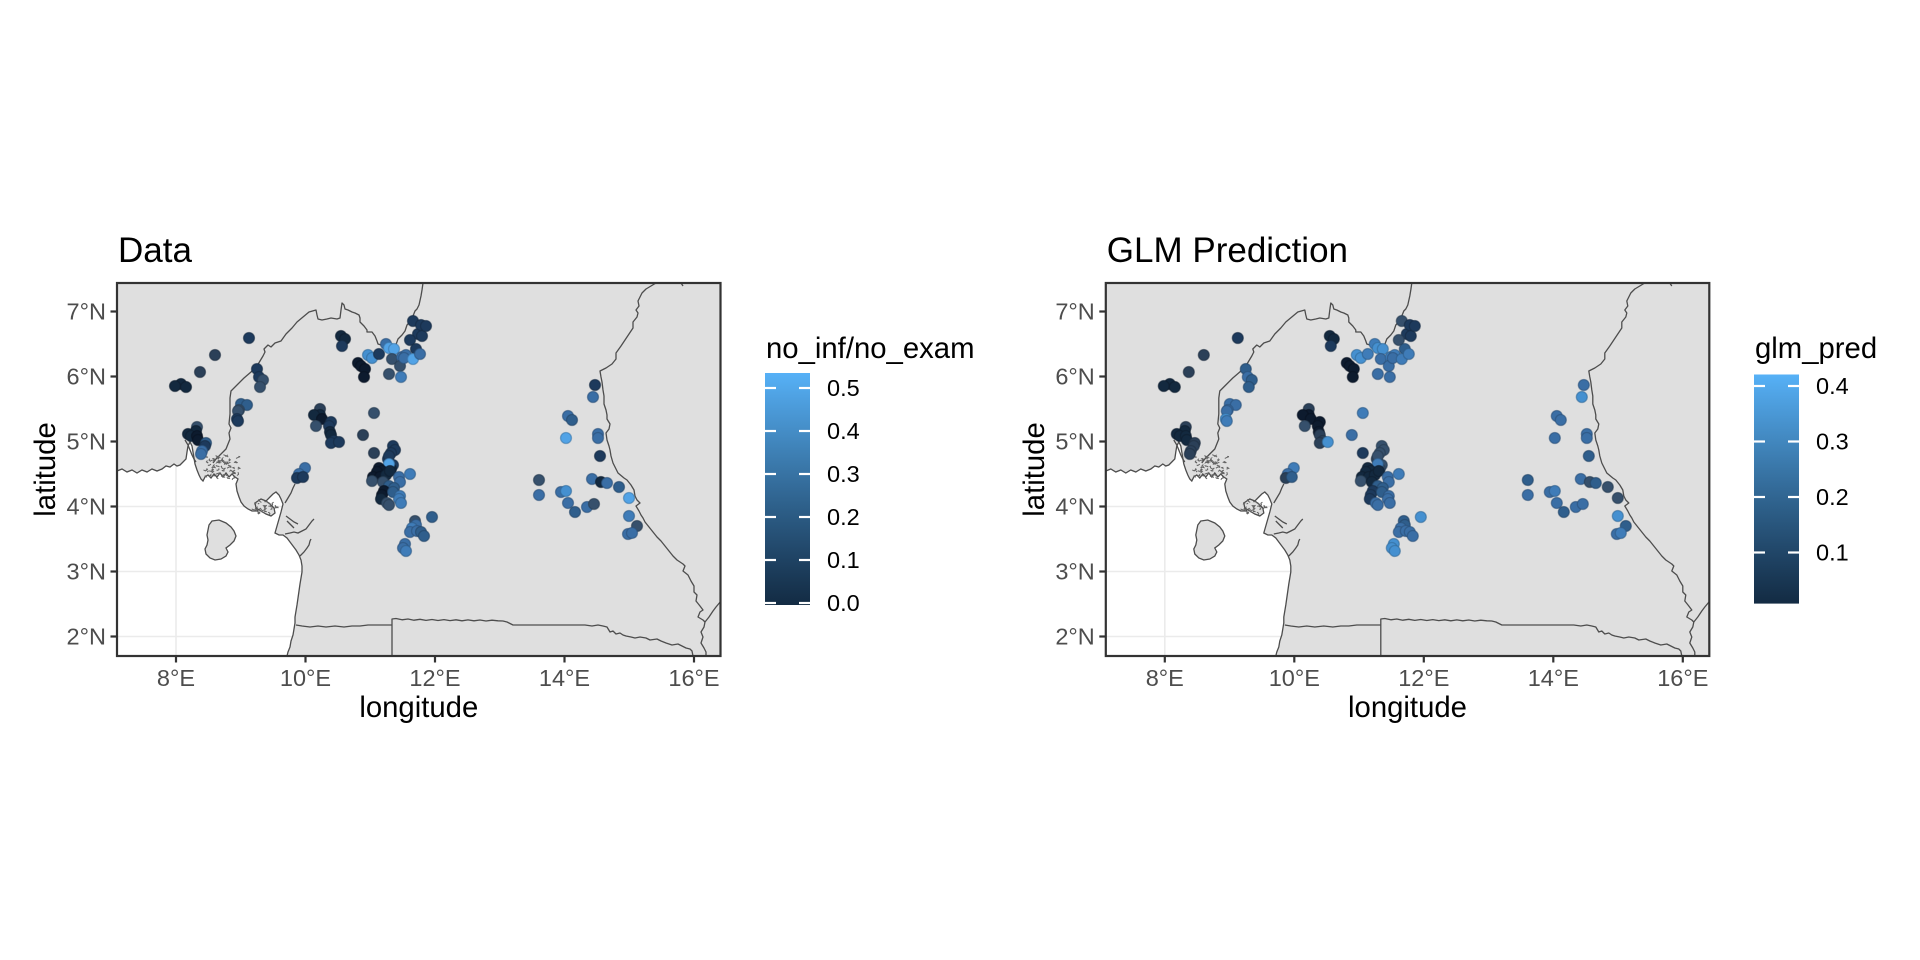 The image size is (1920, 960). I want to click on svg-text: no_inf/no_exam, so click(870, 348).